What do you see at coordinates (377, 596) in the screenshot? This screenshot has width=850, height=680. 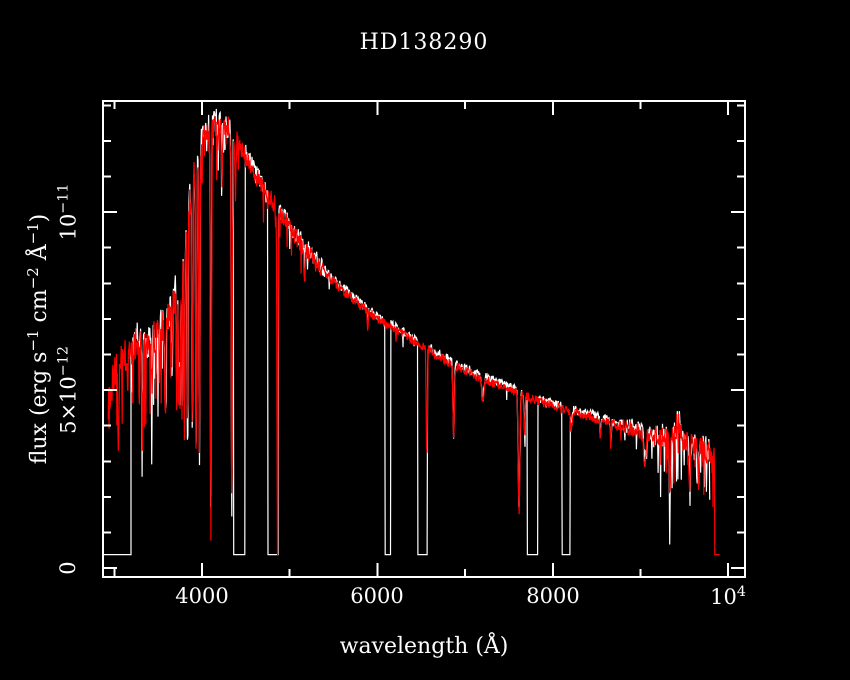 I see `x-tick-label-6000: 6000` at bounding box center [377, 596].